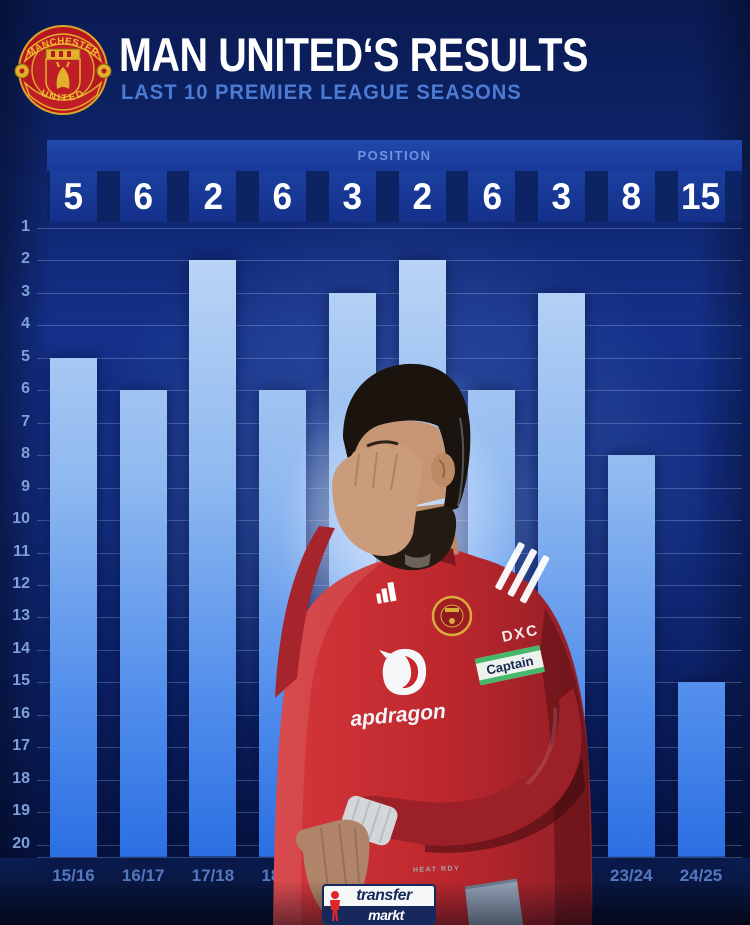 The height and width of the screenshot is (925, 750). What do you see at coordinates (631, 875) in the screenshot?
I see `x-label-23/24: 23/24` at bounding box center [631, 875].